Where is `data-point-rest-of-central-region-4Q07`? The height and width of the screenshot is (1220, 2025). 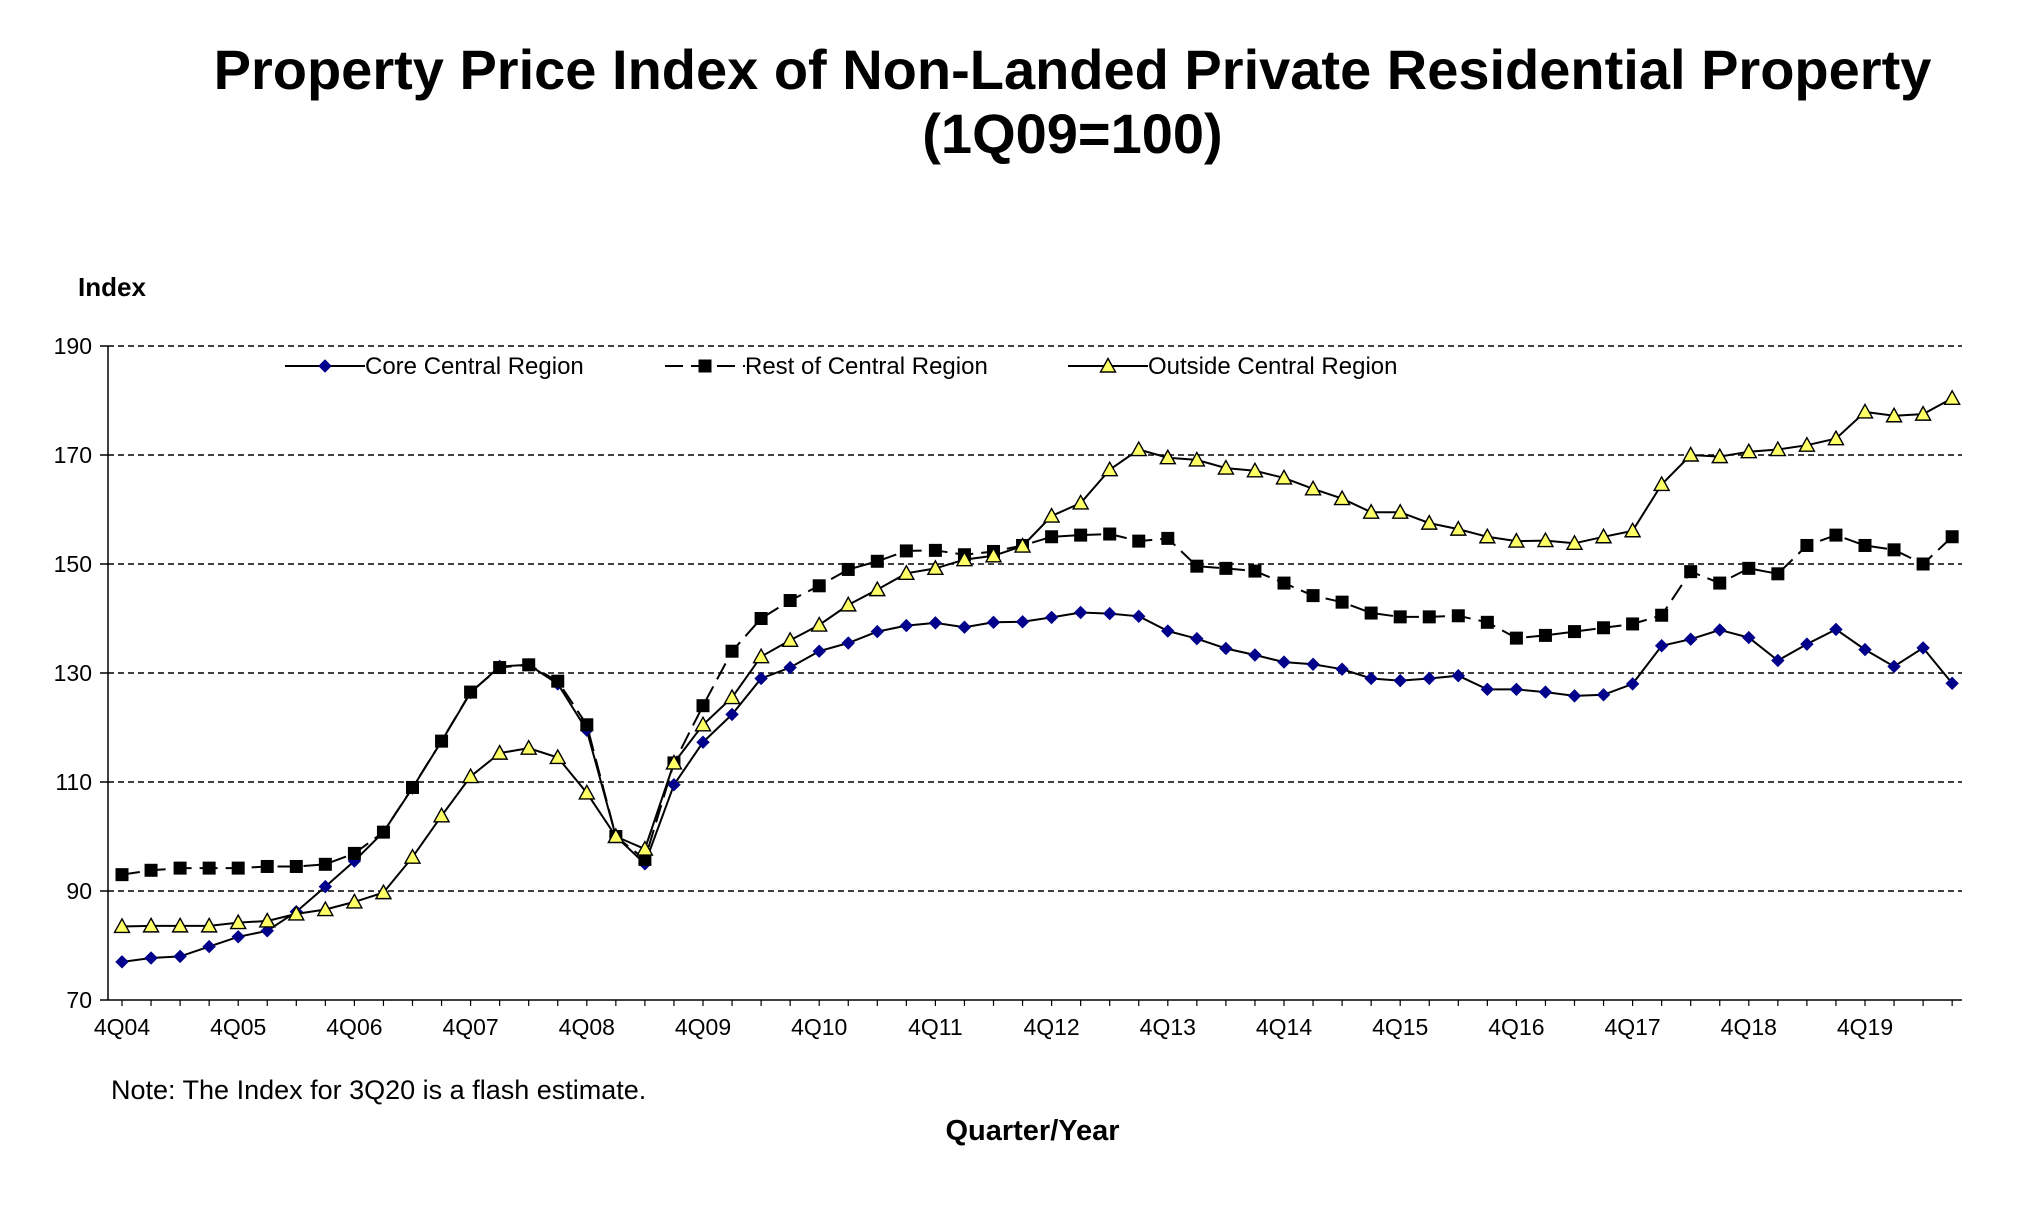 data-point-rest-of-central-region-4Q07 is located at coordinates (471, 692).